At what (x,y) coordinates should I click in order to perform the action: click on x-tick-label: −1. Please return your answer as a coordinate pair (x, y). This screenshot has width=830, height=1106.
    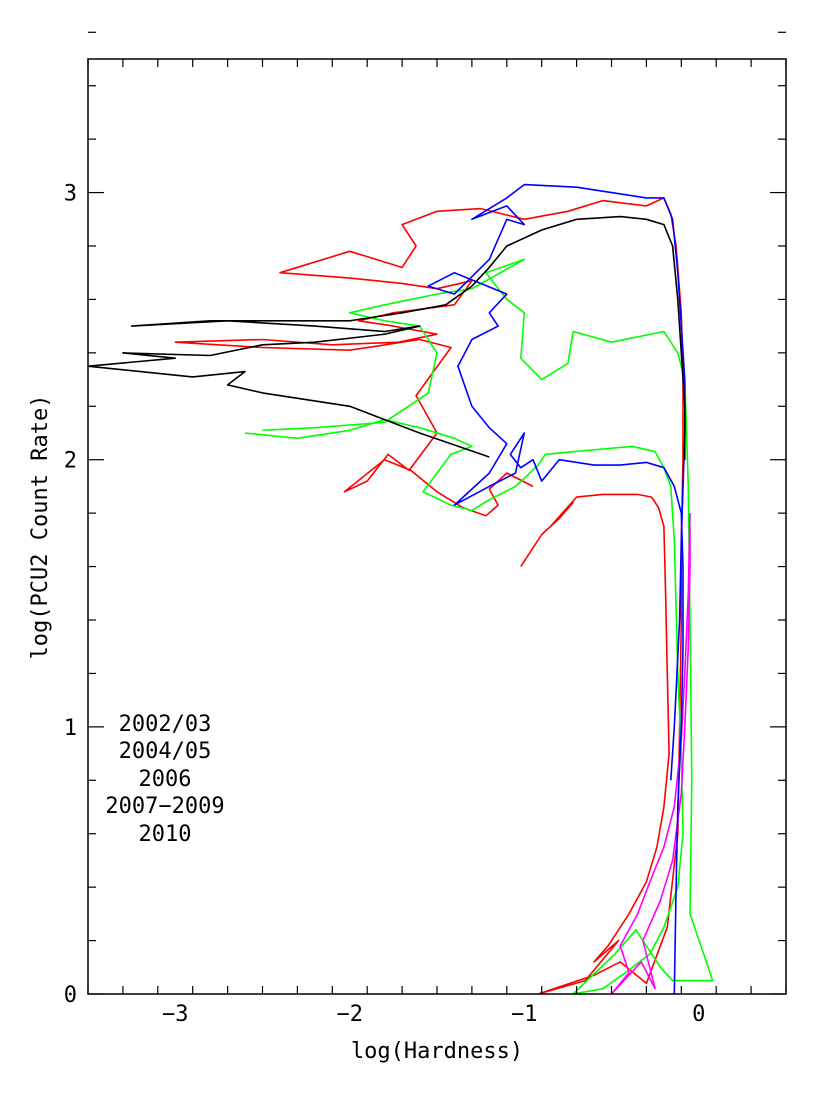
    Looking at the image, I should click on (524, 1014).